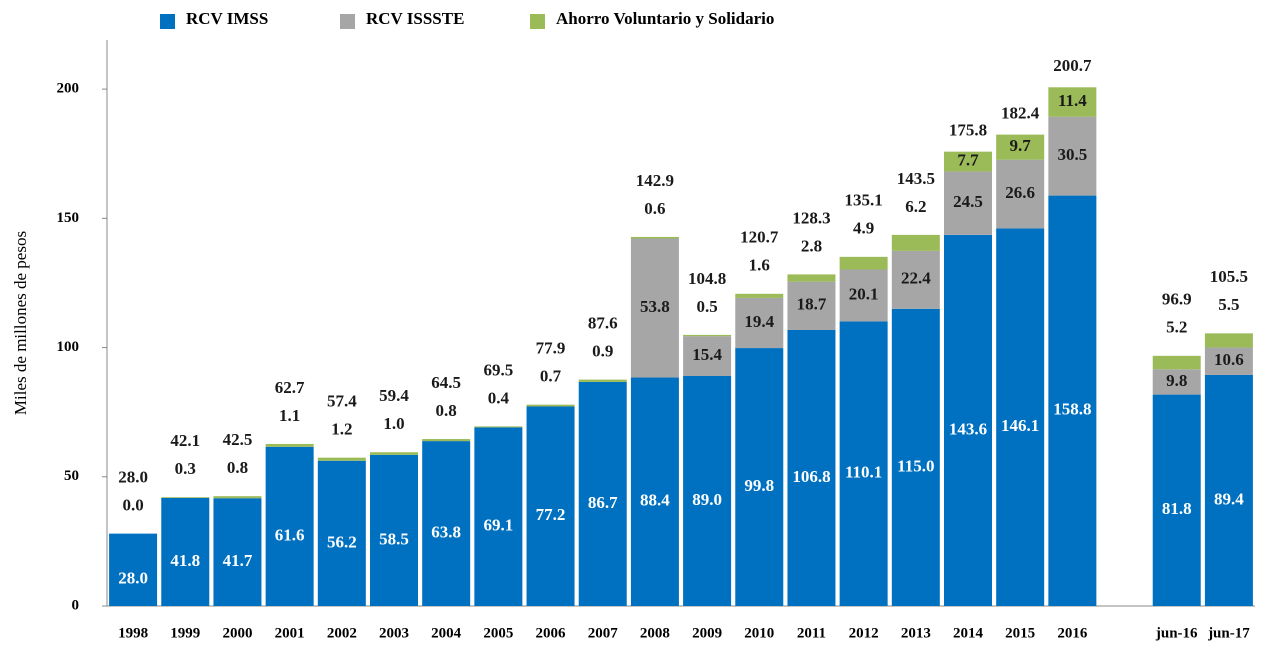 This screenshot has height=645, width=1264. Describe the element at coordinates (916, 178) in the screenshot. I see `total-label: 143.5` at that location.